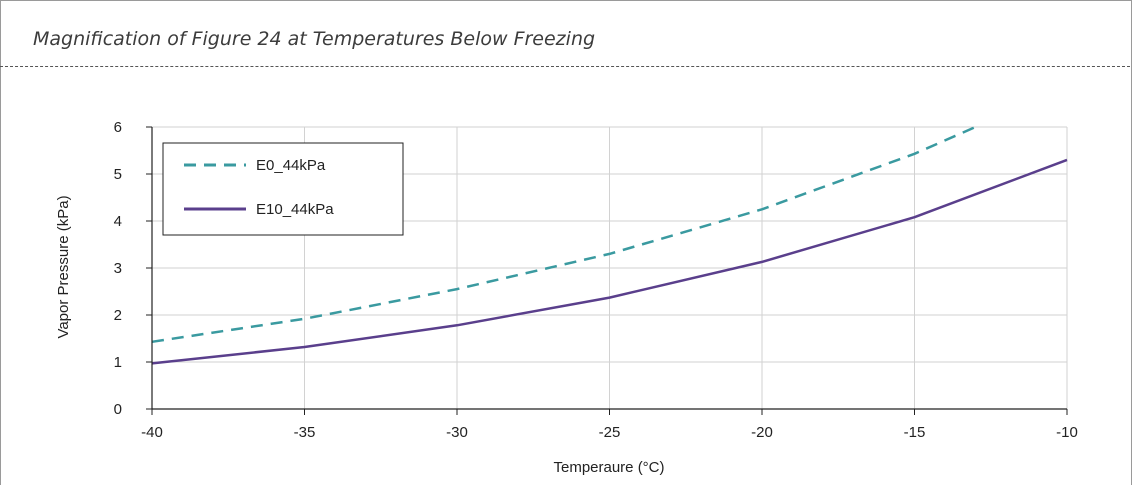  Describe the element at coordinates (118, 127) in the screenshot. I see `y-tick-label: 6` at that location.